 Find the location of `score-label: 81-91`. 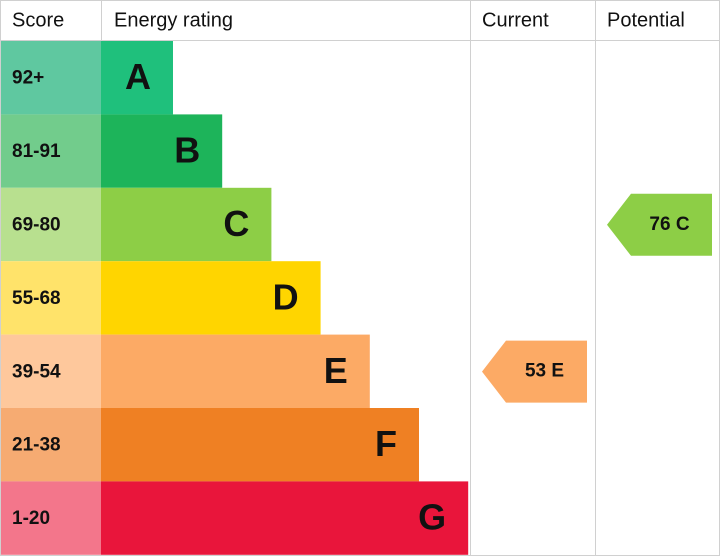

score-label: 81-91 is located at coordinates (36, 151).